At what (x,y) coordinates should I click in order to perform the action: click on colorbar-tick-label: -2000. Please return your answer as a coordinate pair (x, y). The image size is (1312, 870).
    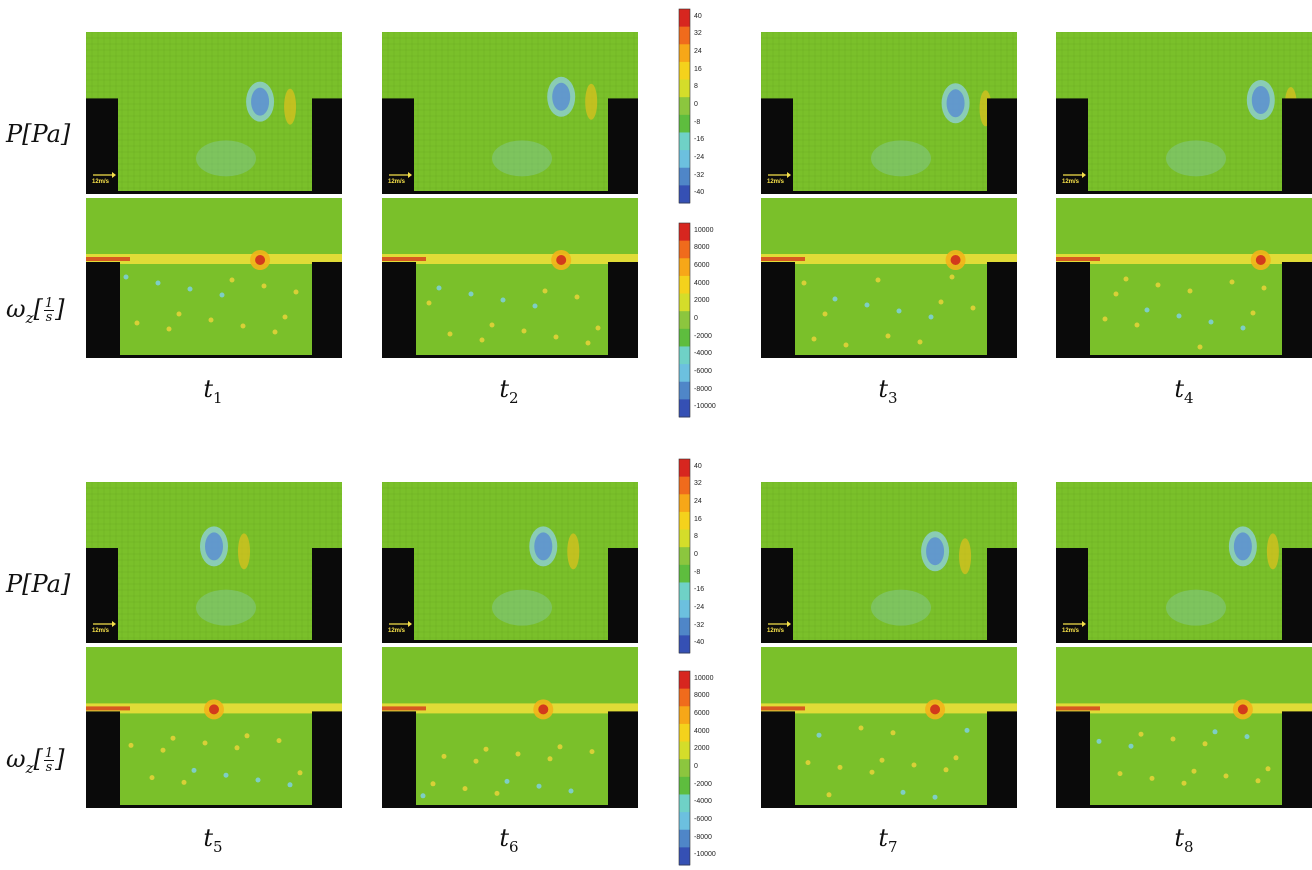
    Looking at the image, I should click on (703, 336).